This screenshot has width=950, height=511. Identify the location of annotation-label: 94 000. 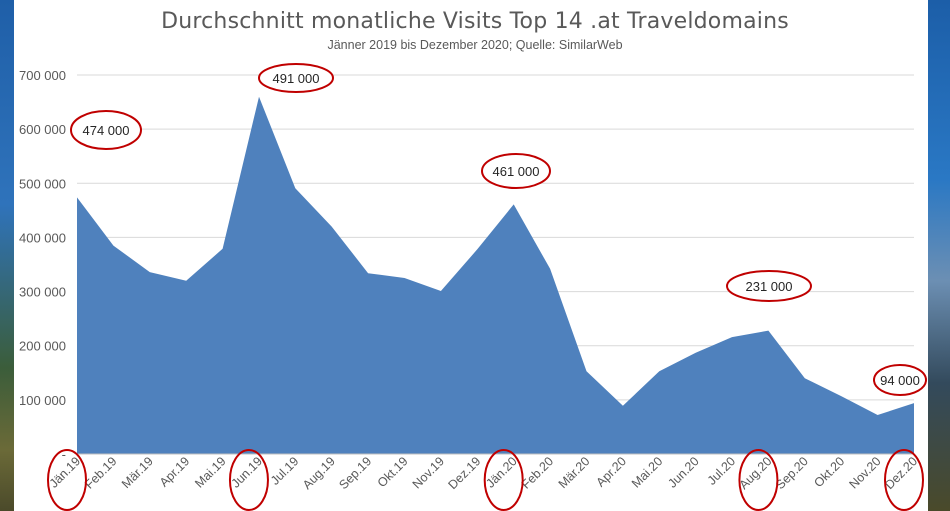
(900, 380).